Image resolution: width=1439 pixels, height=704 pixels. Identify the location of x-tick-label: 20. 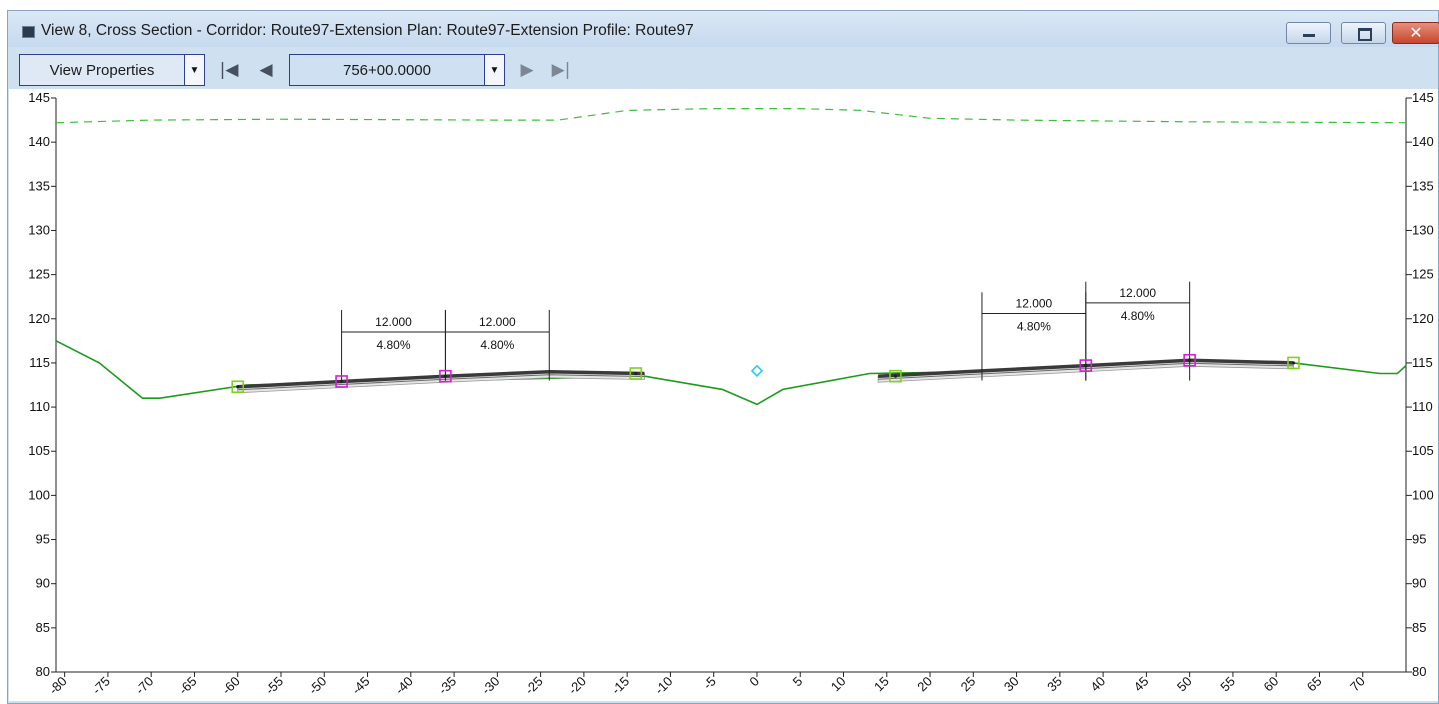
(924, 684).